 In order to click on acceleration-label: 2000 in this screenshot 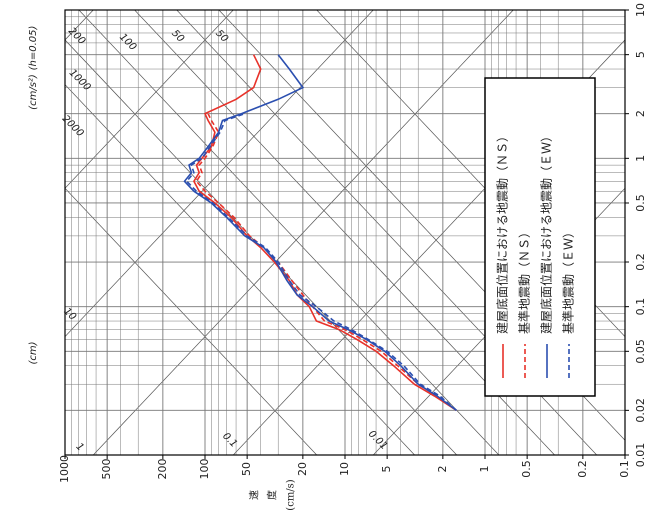, I will do `click(73, 126)`.